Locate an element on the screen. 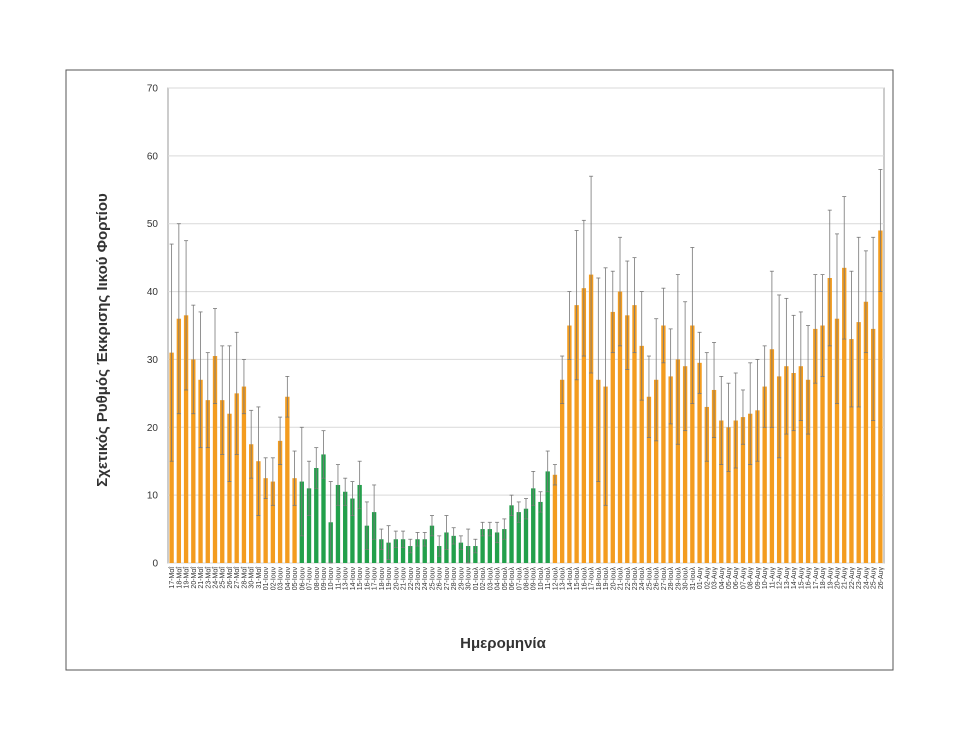  x-tick-label: 02-Ιουν is located at coordinates (273, 579).